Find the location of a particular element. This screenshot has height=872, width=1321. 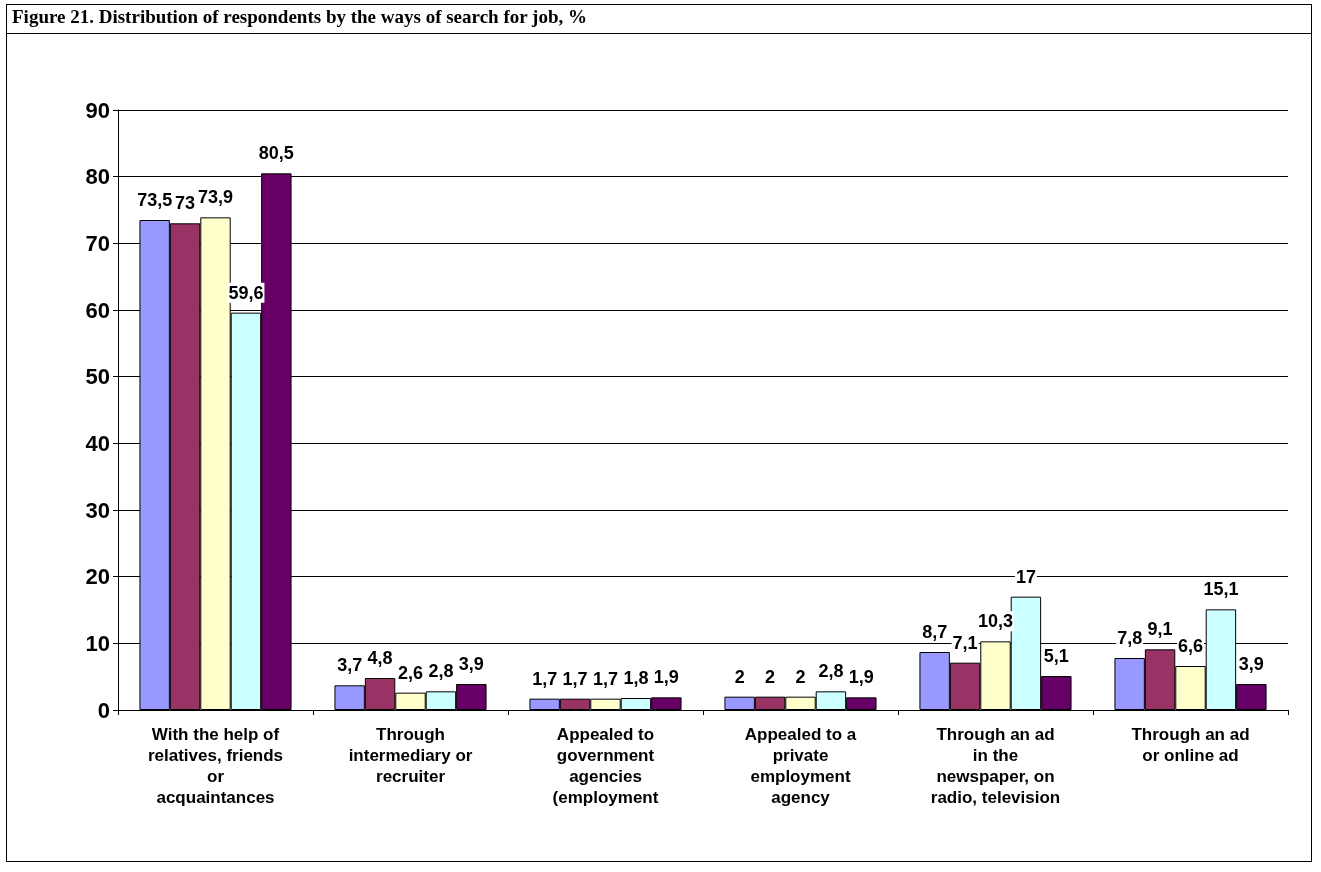

data-label: 80,5 is located at coordinates (276, 153).